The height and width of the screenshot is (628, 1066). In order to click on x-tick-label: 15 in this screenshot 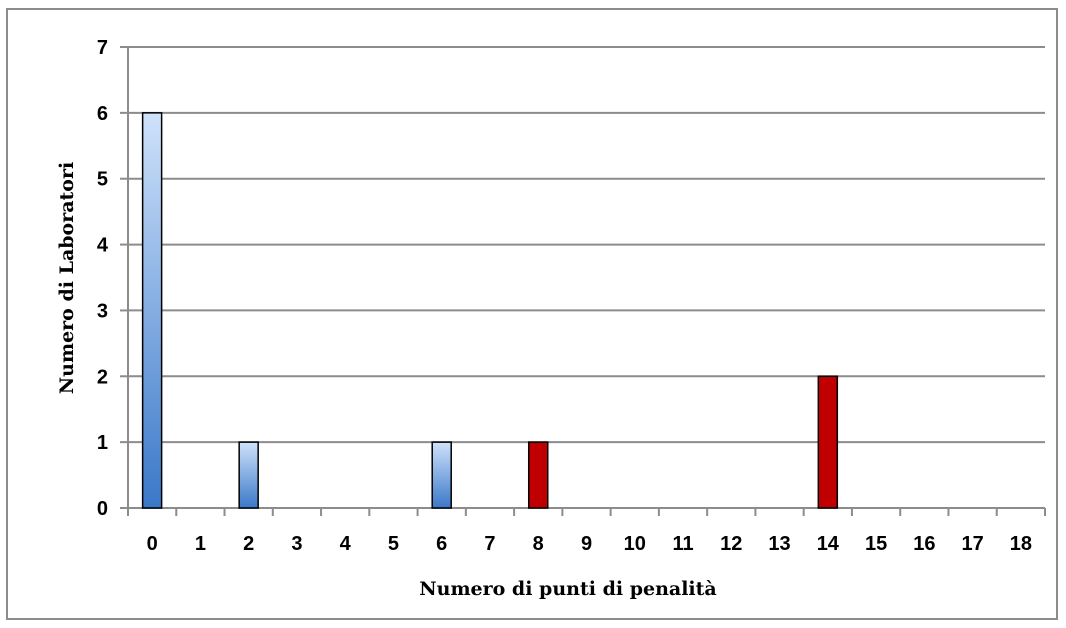, I will do `click(876, 544)`.